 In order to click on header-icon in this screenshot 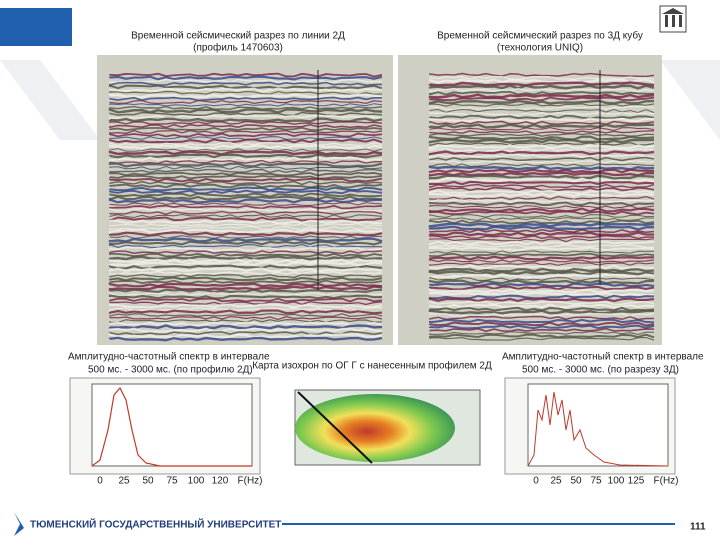, I will do `click(673, 19)`.